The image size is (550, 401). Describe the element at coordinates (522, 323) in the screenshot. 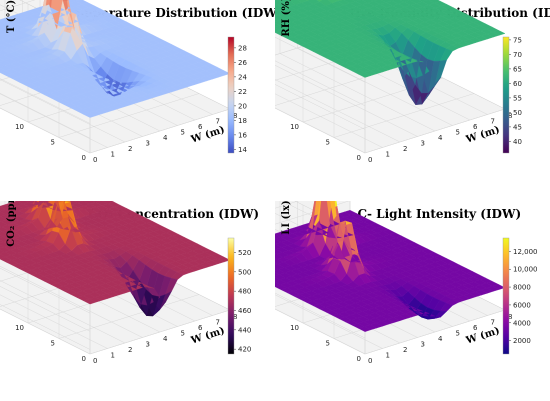

I see `colorbar-tick-label: 4000` at that location.